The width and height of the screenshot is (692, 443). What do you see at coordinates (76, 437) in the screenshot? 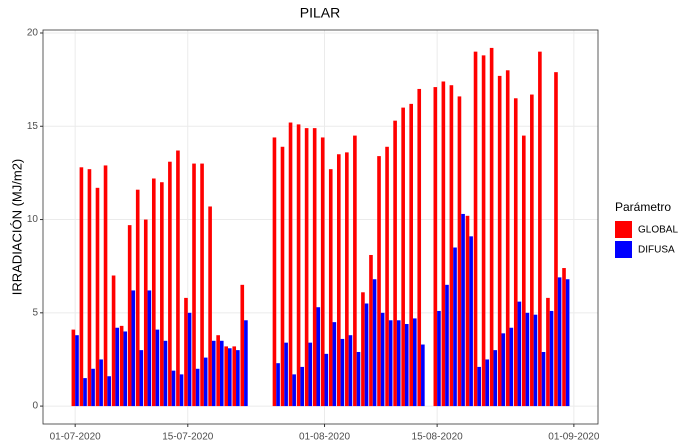
I see `x-tick-label: 01-07-2020` at bounding box center [76, 437].